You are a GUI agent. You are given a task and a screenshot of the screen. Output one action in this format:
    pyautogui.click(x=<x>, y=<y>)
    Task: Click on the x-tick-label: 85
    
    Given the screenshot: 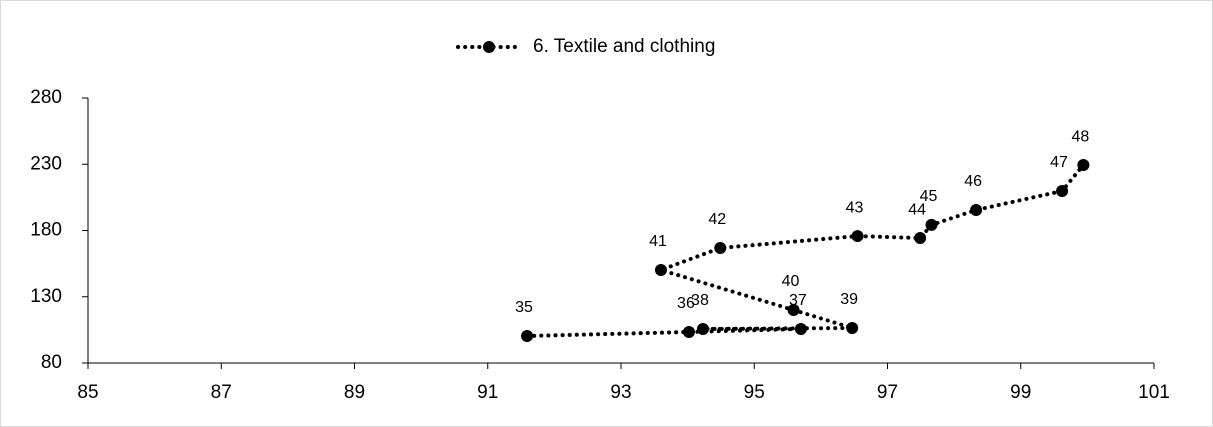 What is the action you would take?
    pyautogui.click(x=87, y=392)
    